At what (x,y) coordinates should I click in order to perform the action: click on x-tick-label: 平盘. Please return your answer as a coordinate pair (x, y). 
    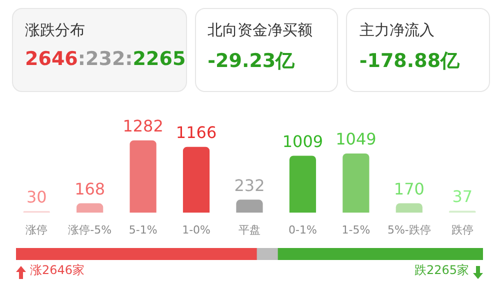
    Looking at the image, I should click on (249, 229).